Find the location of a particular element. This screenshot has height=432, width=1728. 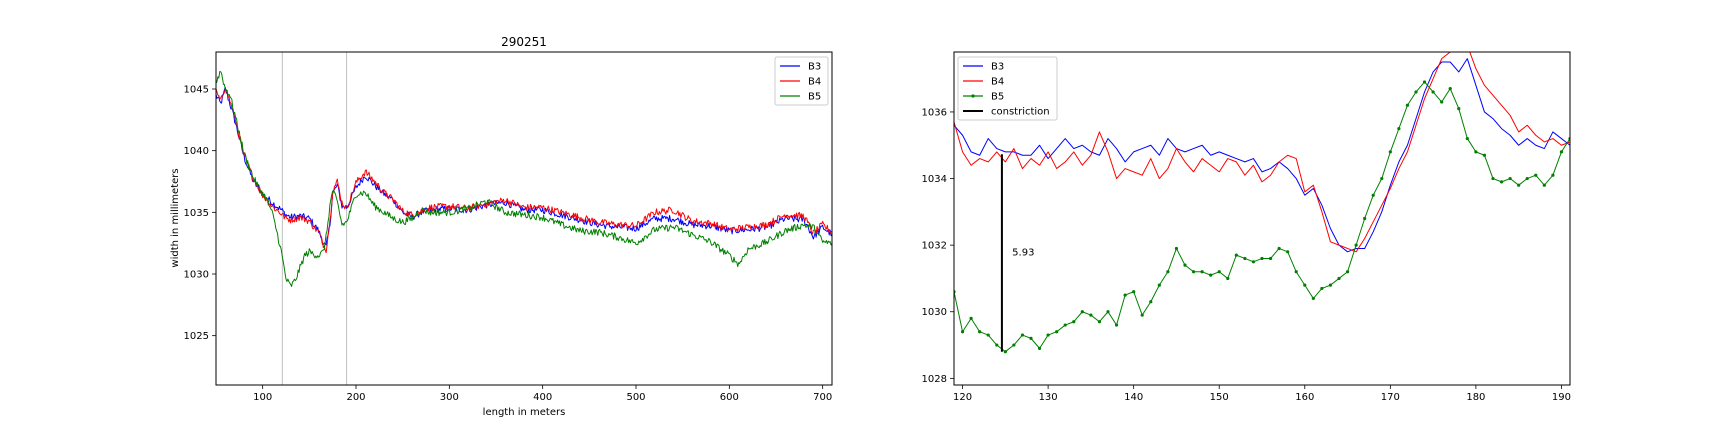

right-y-tick-label: 1028 is located at coordinates (934, 379).